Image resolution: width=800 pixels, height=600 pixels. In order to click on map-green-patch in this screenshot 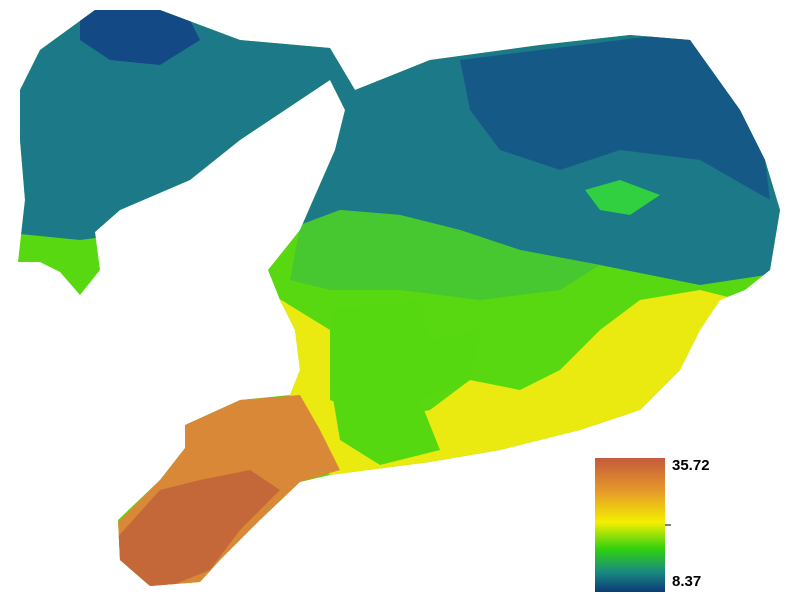, I will do `click(622, 197)`.